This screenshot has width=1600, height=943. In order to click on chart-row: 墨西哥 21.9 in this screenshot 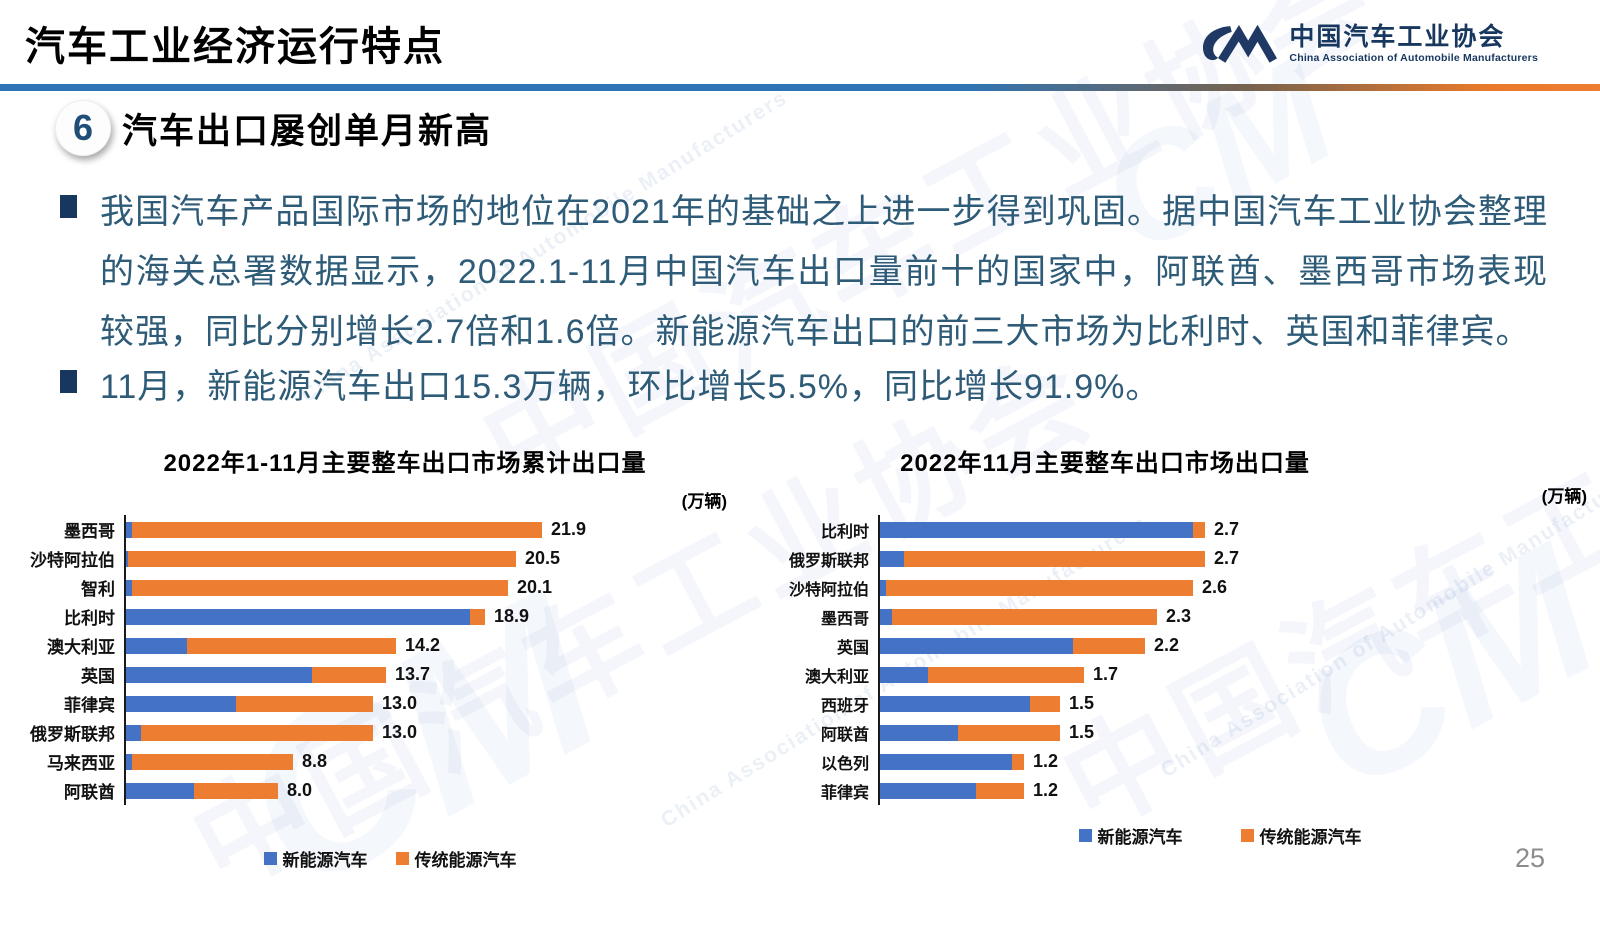, I will do `click(377, 529)`.